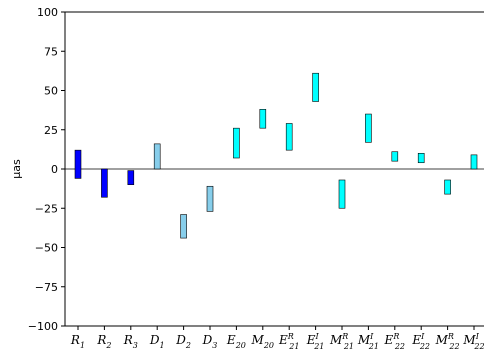  I want to click on x-tick-label-9: EI 21, so click(315, 341).